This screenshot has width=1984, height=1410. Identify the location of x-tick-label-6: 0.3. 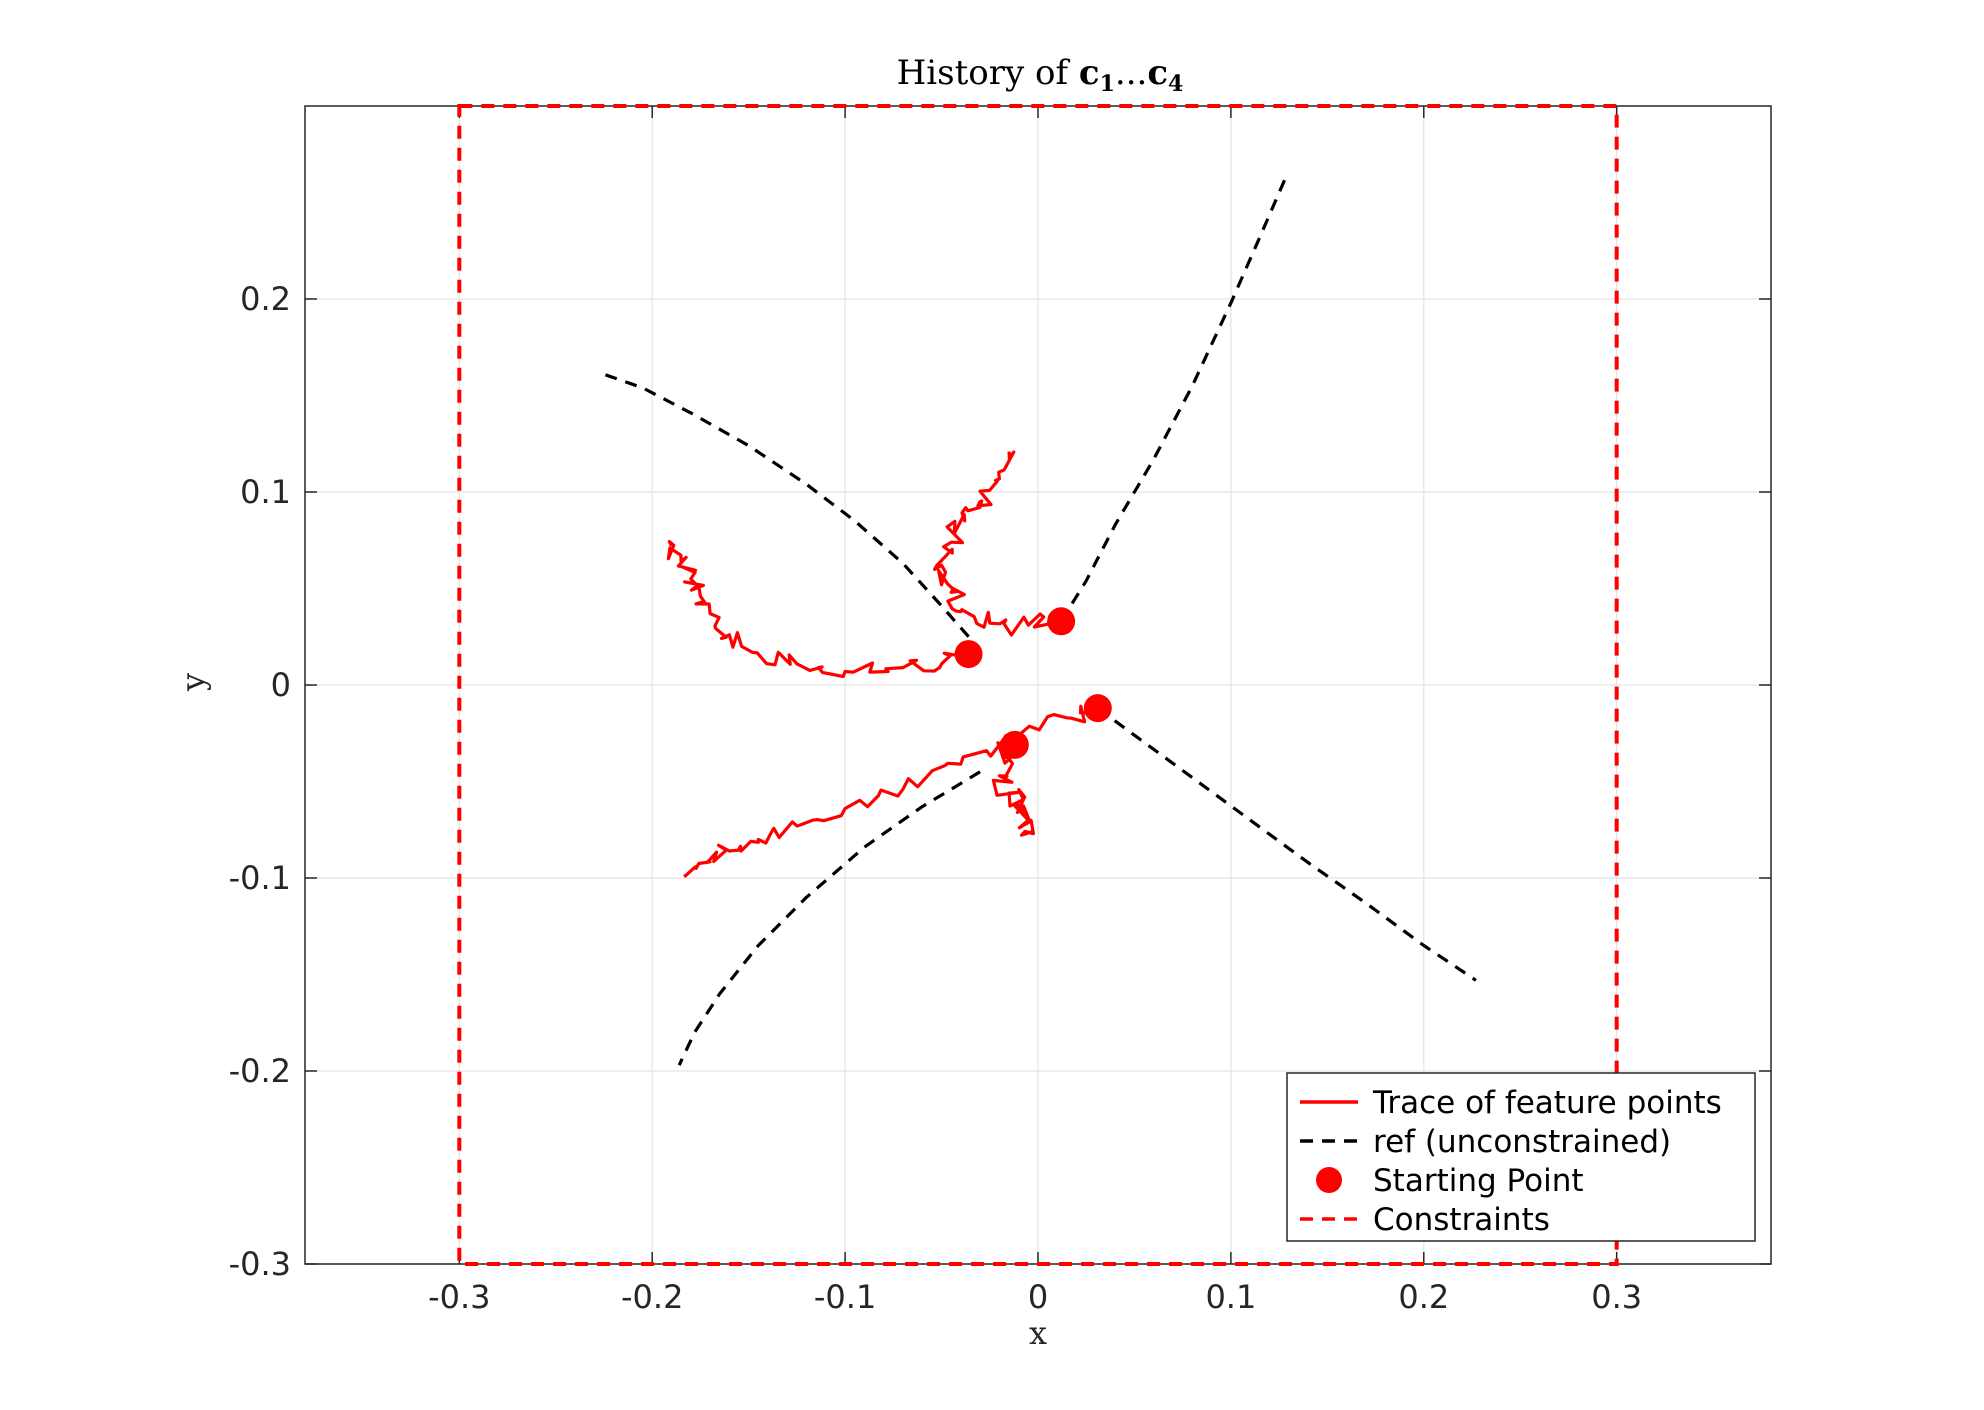
(1616, 1297).